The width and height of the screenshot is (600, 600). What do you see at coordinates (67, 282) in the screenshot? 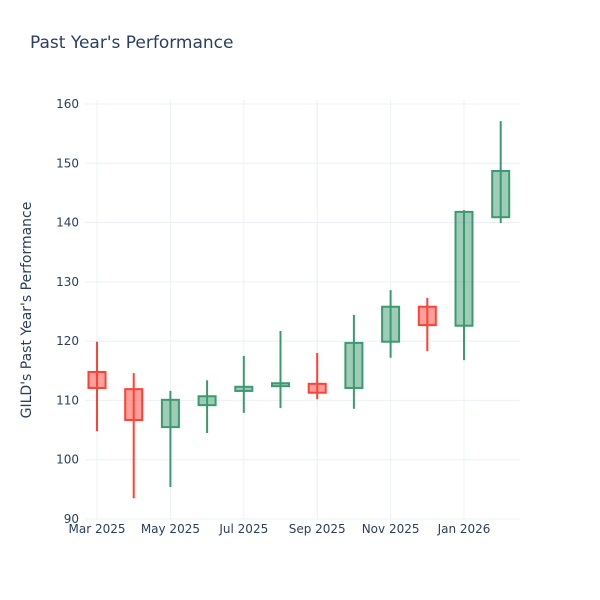
I see `y-tick-label: 130` at bounding box center [67, 282].